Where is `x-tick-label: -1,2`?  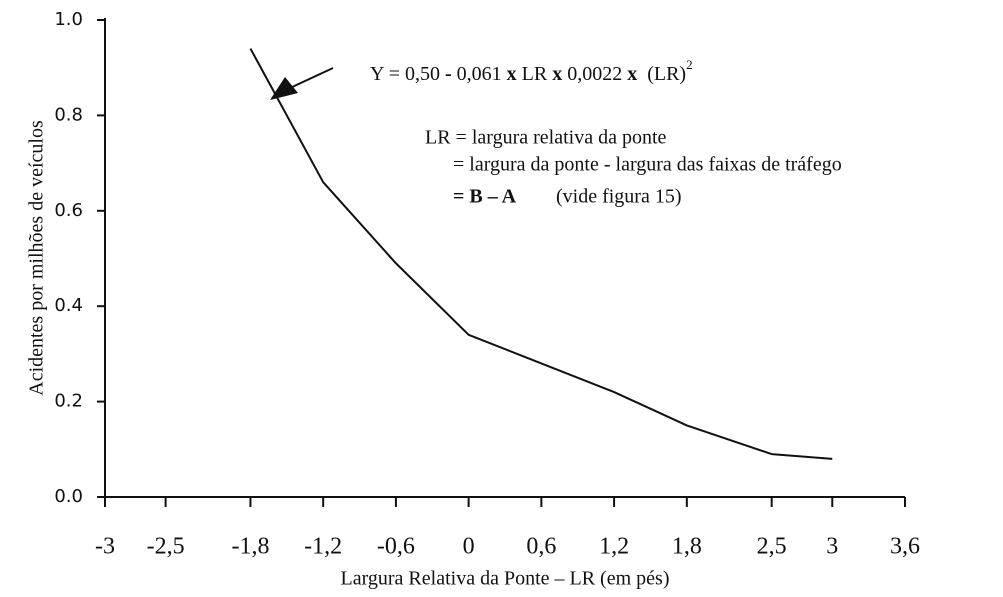
x-tick-label: -1,2 is located at coordinates (323, 547).